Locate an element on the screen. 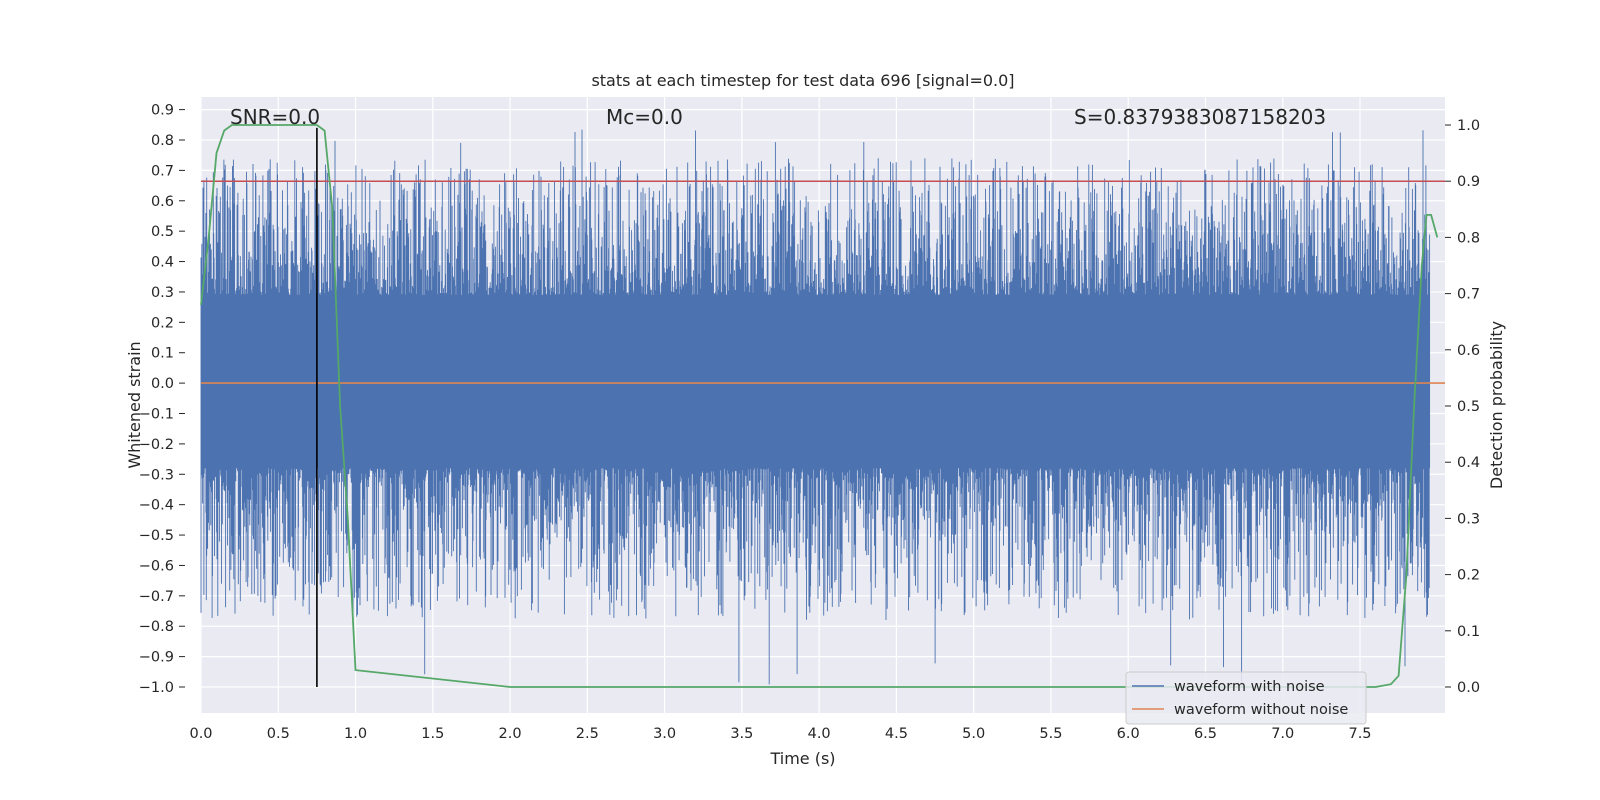  x-tick-label: 4.5 is located at coordinates (896, 734).